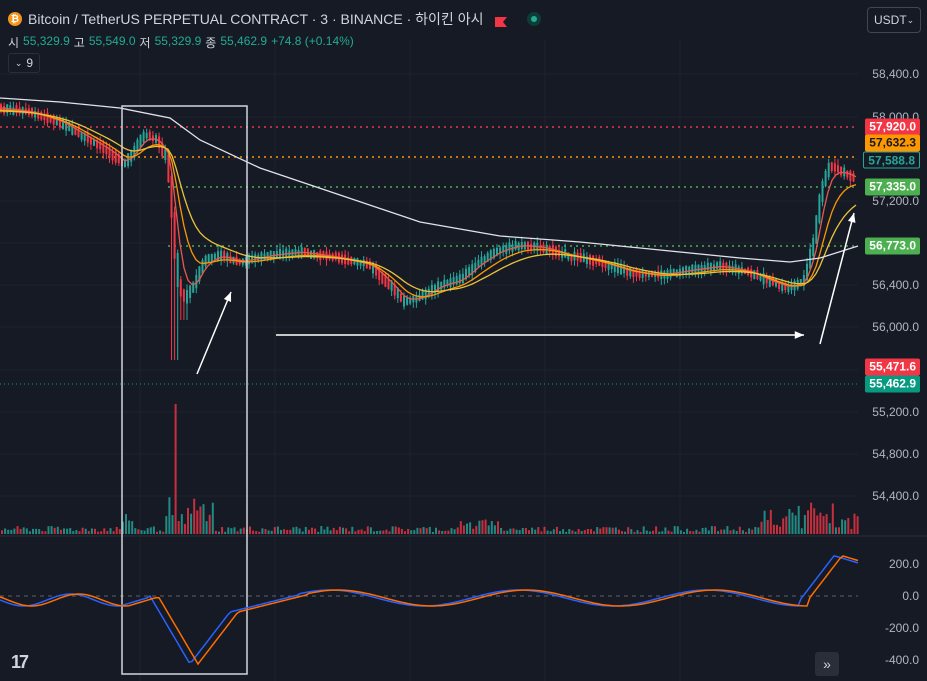  I want to click on flag-icon, so click(501, 20).